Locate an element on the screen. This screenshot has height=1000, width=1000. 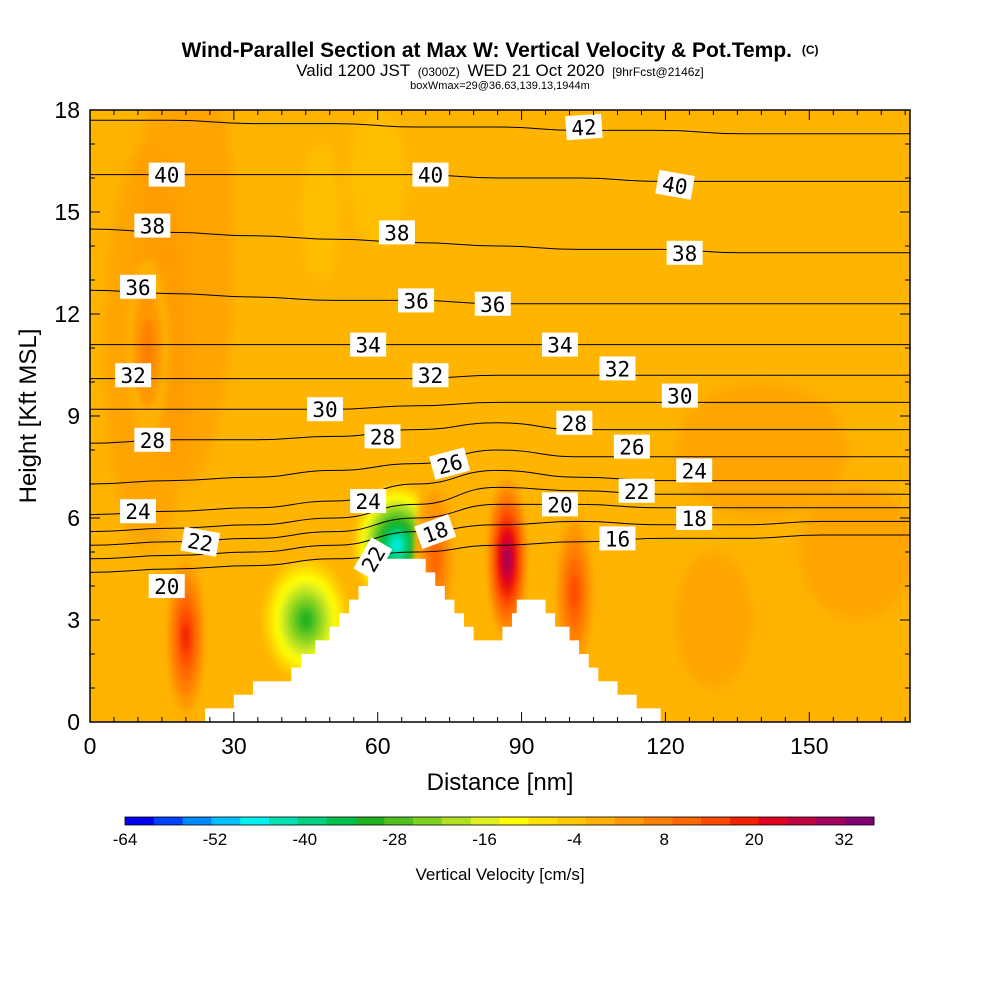
contour-label-text: 42 is located at coordinates (584, 128).